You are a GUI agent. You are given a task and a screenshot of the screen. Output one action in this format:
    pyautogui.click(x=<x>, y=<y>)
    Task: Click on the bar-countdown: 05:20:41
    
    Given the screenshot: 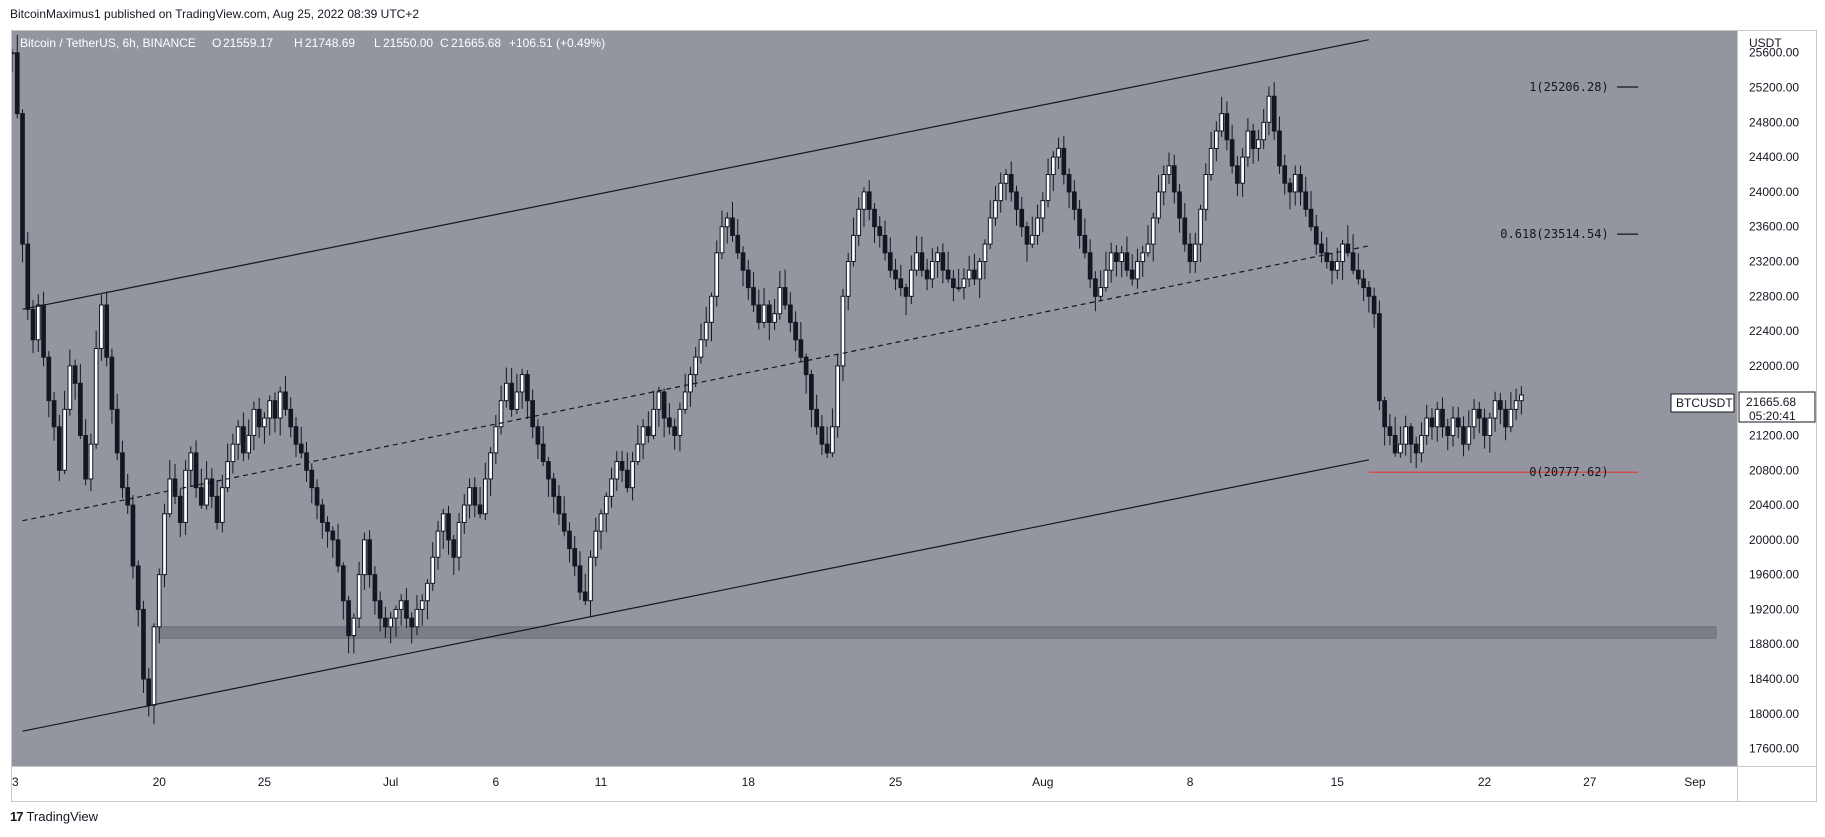 What is the action you would take?
    pyautogui.click(x=1772, y=416)
    